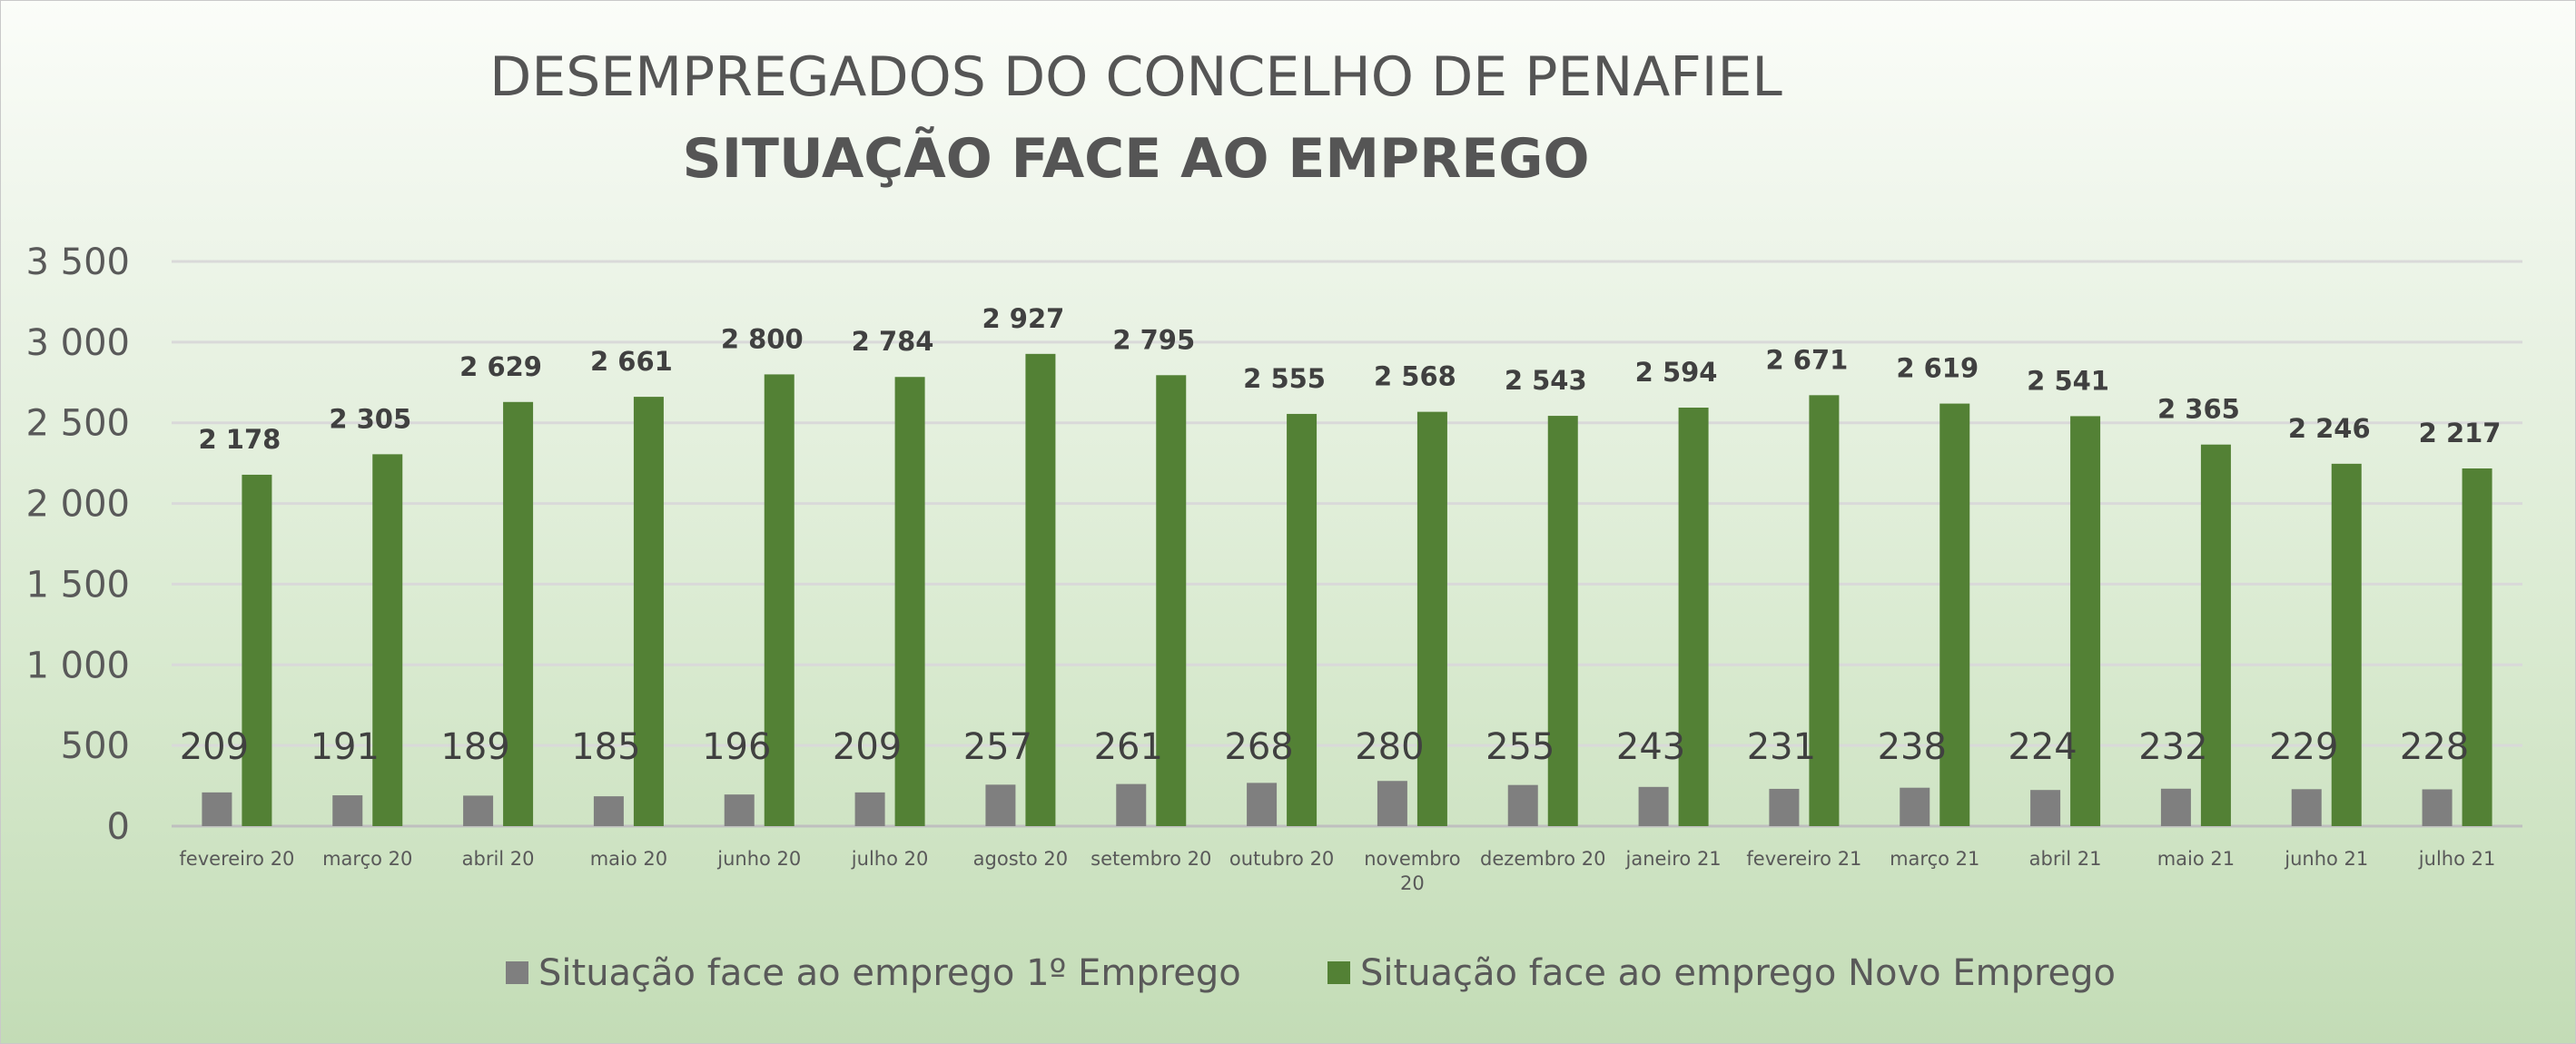 The height and width of the screenshot is (1044, 2576). I want to click on x-tick-label: dezembro 20, so click(1542, 859).